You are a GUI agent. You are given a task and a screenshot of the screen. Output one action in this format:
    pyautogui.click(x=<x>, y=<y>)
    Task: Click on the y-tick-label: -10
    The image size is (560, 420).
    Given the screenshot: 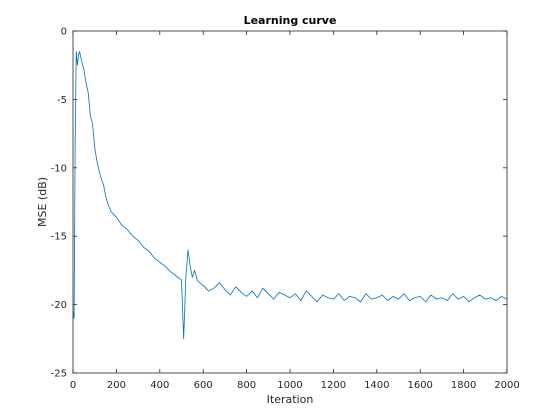 What is the action you would take?
    pyautogui.click(x=59, y=168)
    